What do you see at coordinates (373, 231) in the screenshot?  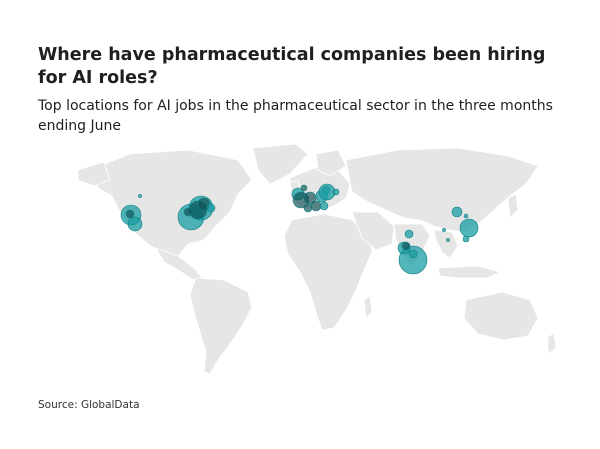 I see `land-middle-east` at bounding box center [373, 231].